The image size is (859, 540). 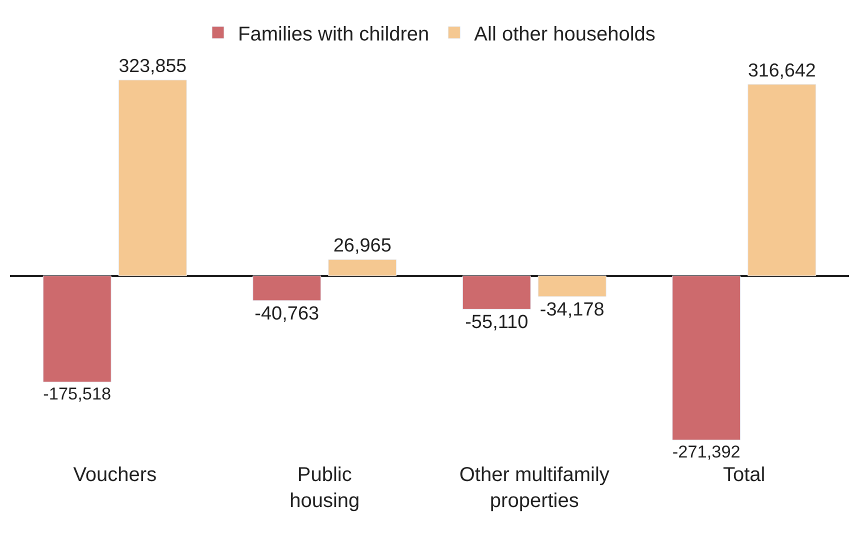 What do you see at coordinates (744, 475) in the screenshot?
I see `x-tick-label: Total` at bounding box center [744, 475].